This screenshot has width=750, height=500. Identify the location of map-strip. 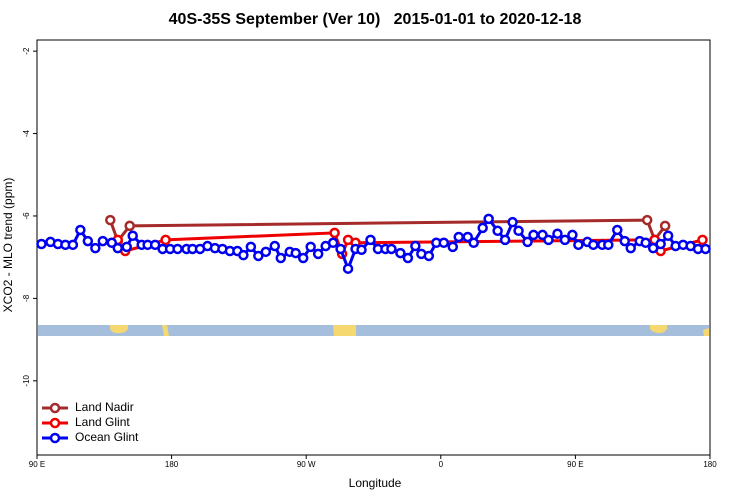
(373, 330).